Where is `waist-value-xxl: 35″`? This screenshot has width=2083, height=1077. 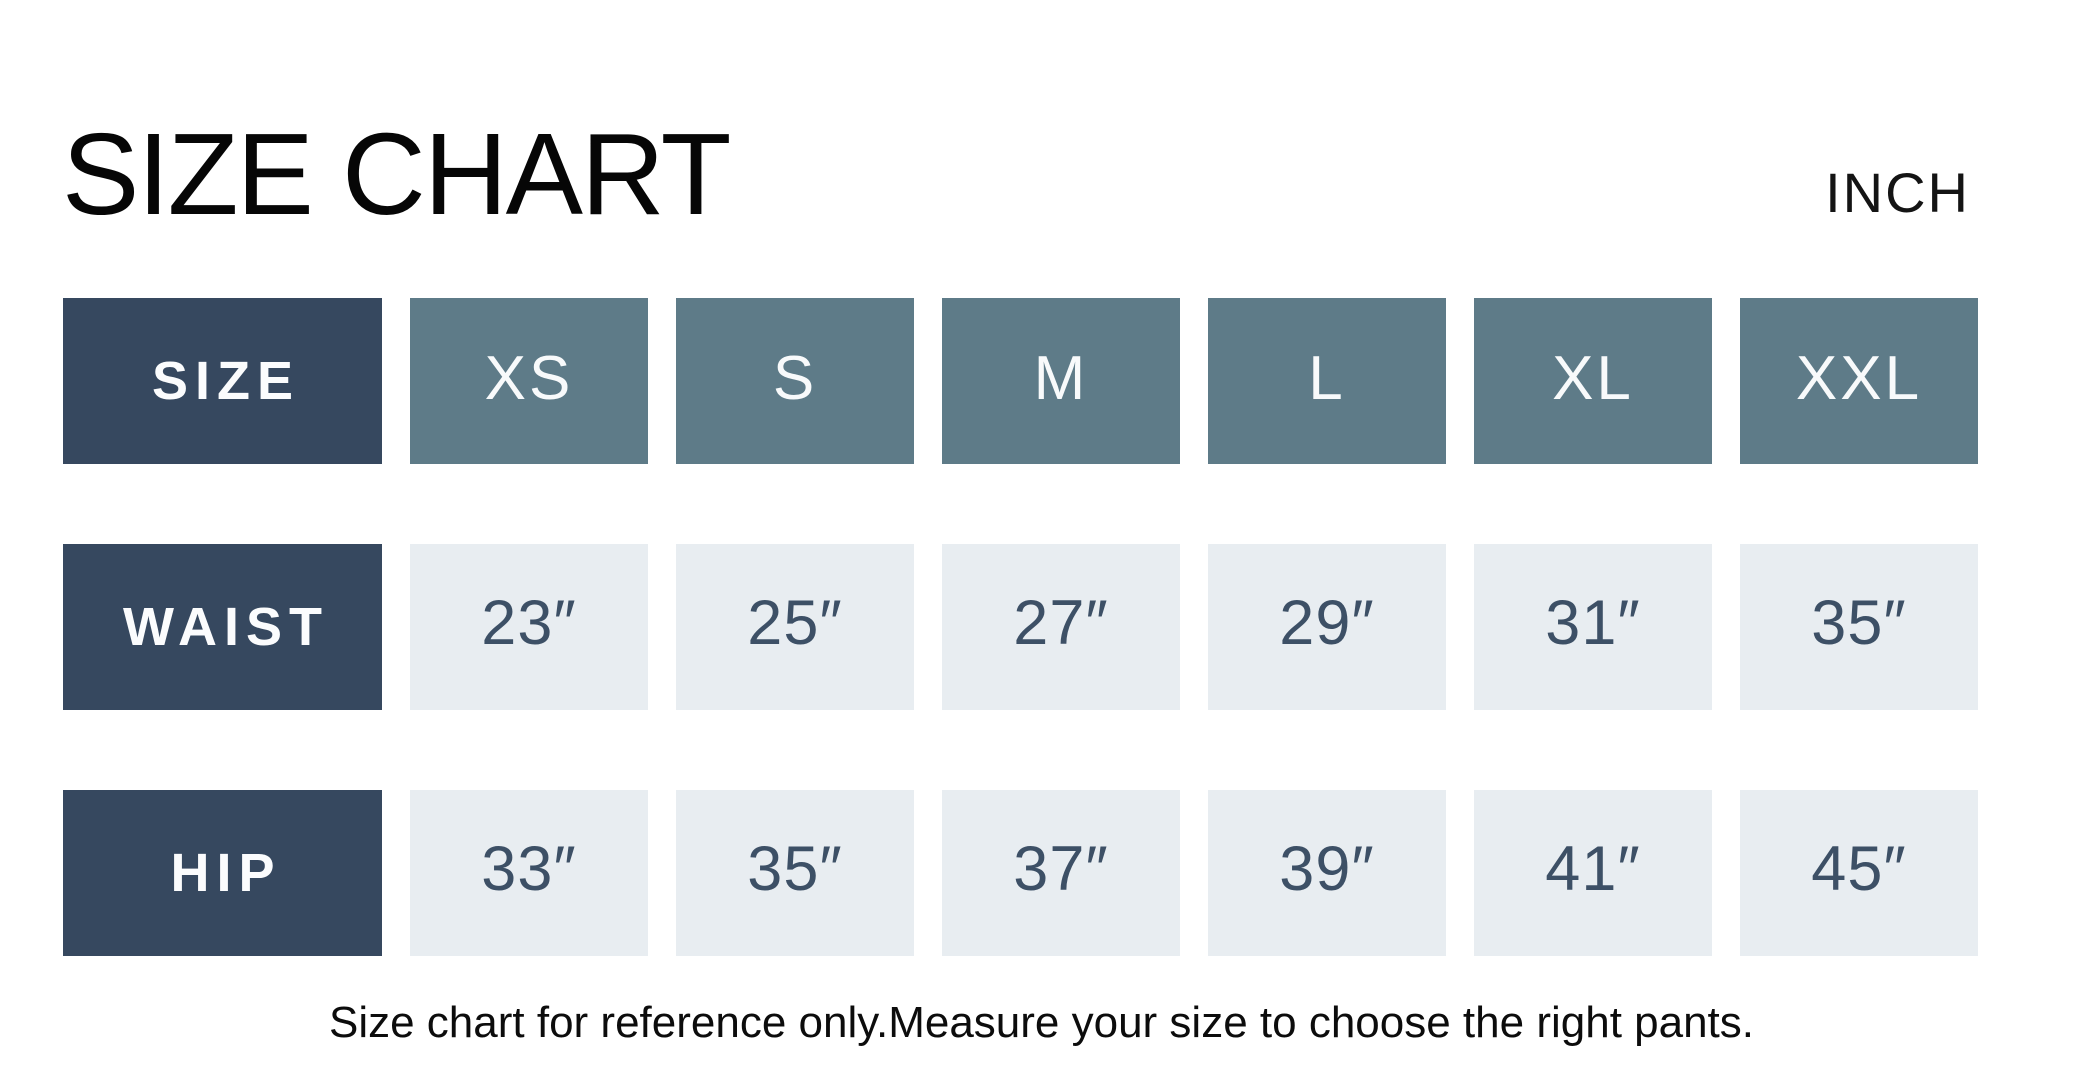
waist-value-xxl: 35″ is located at coordinates (1859, 627).